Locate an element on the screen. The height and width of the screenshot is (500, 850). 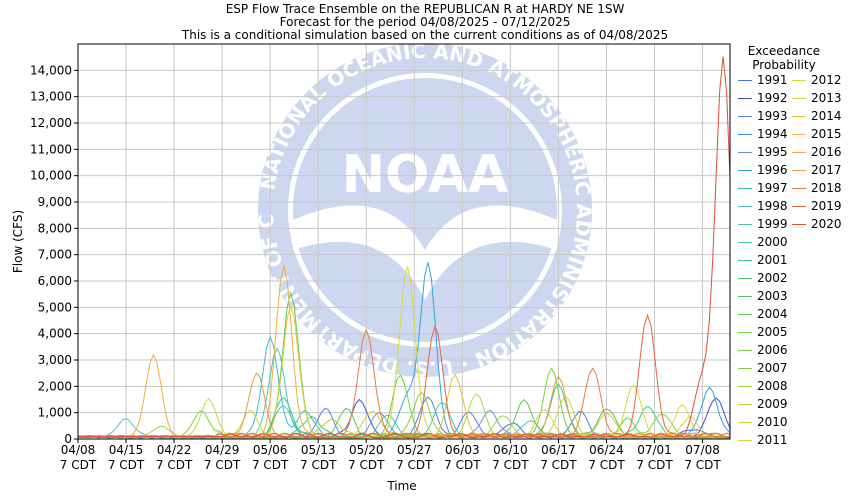
legend-label: 2020 is located at coordinates (826, 224).